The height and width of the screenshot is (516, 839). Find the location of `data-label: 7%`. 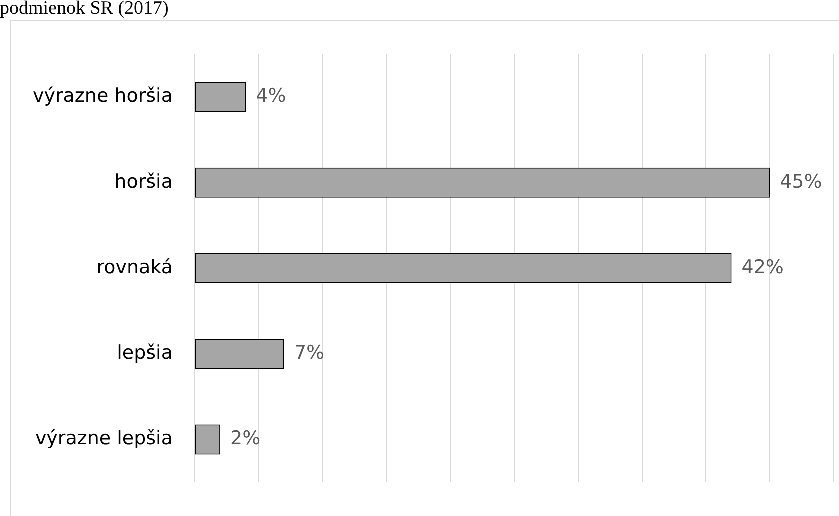

data-label: 7% is located at coordinates (309, 353).